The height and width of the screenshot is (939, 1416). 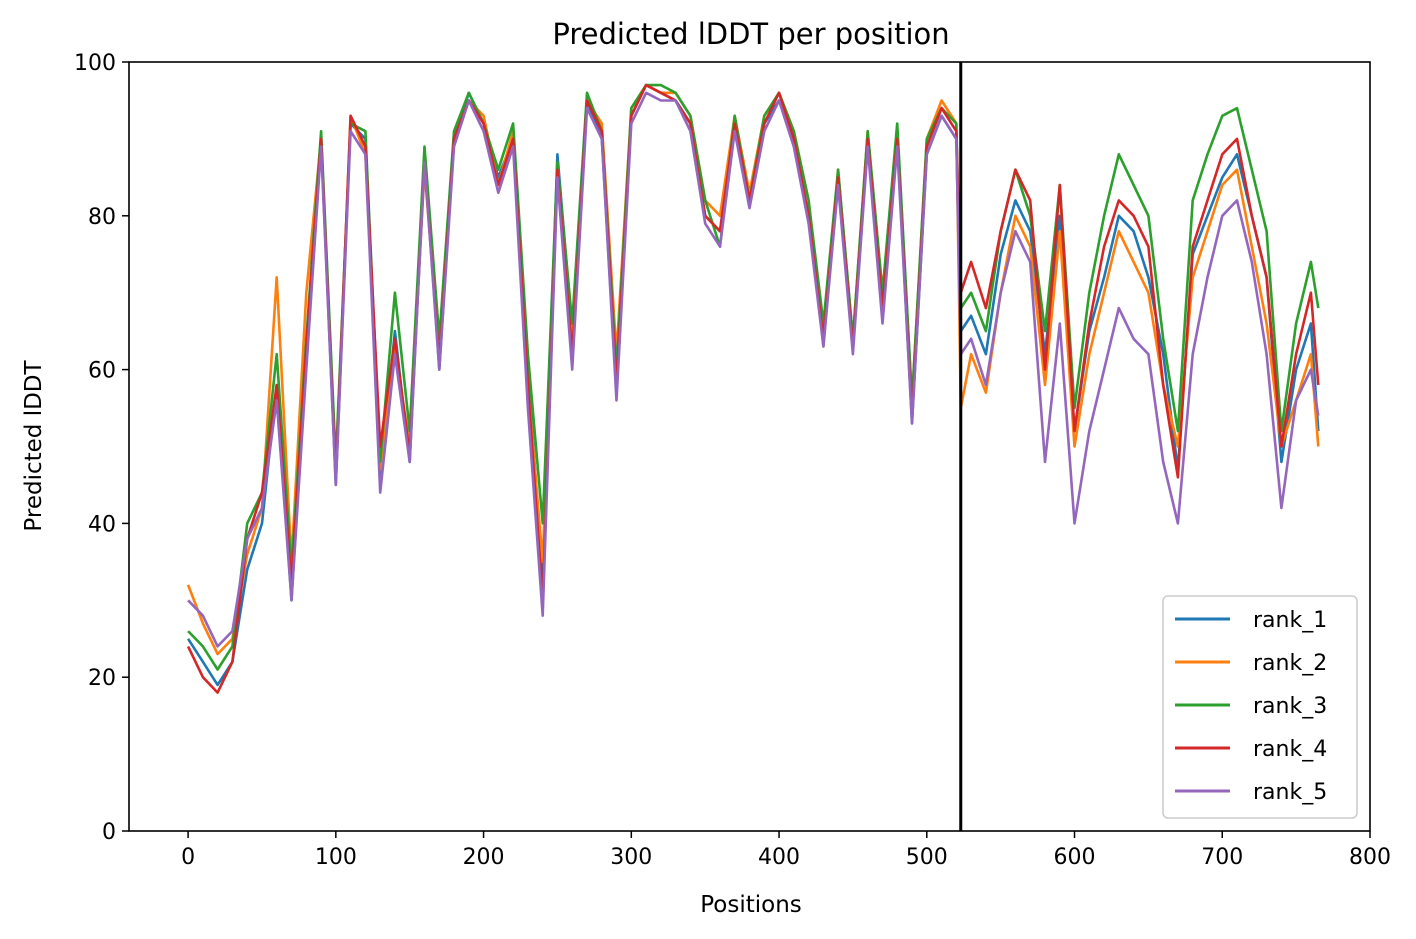 I want to click on y-tick-label: 100, so click(x=95, y=63).